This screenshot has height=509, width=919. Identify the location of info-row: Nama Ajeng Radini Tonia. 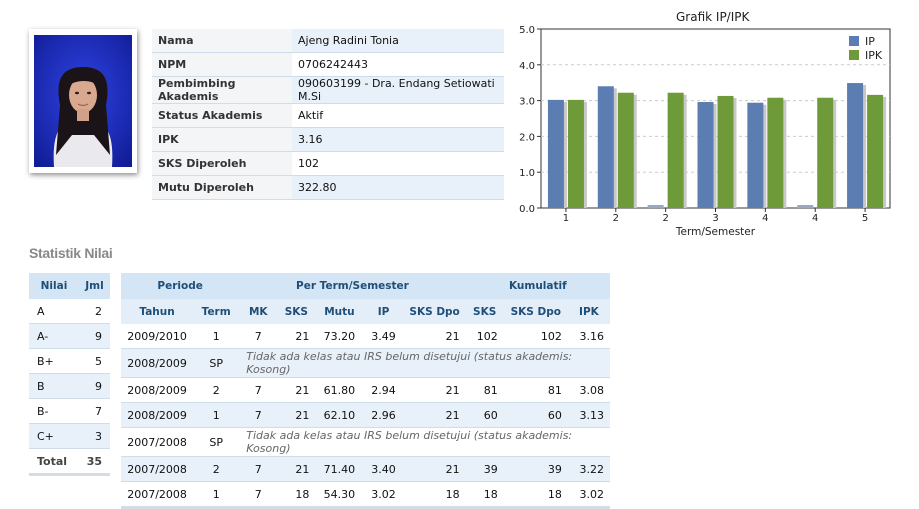
(328, 41).